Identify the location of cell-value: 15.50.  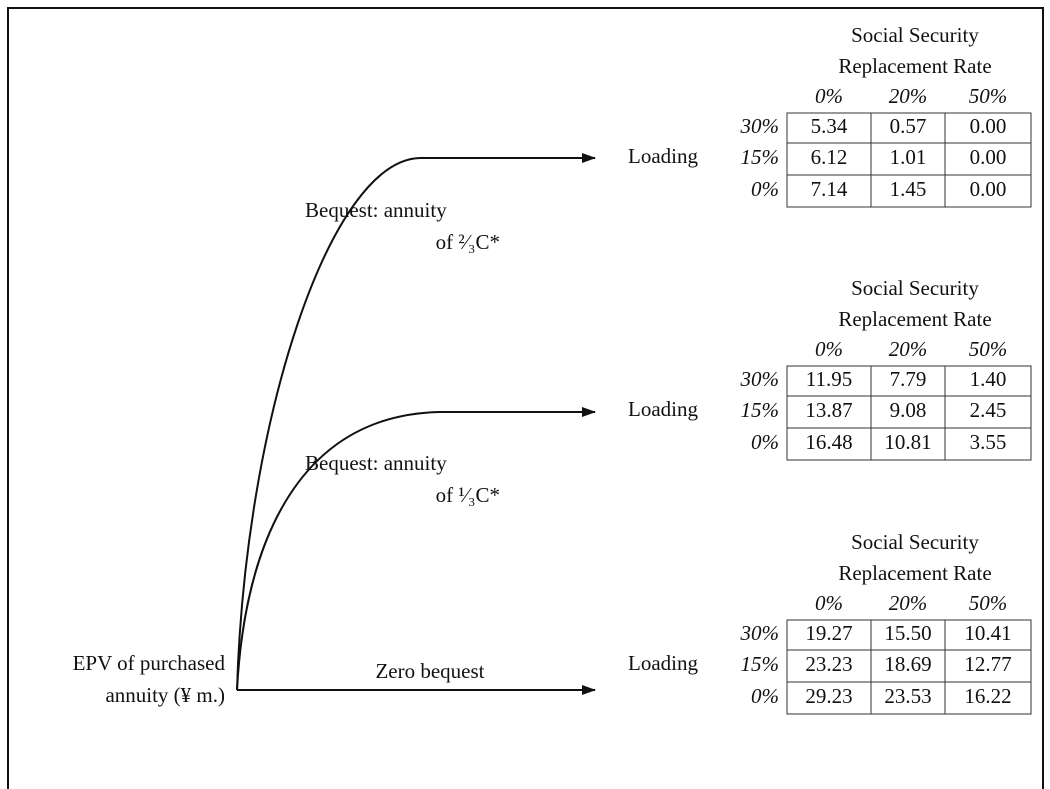
(907, 633).